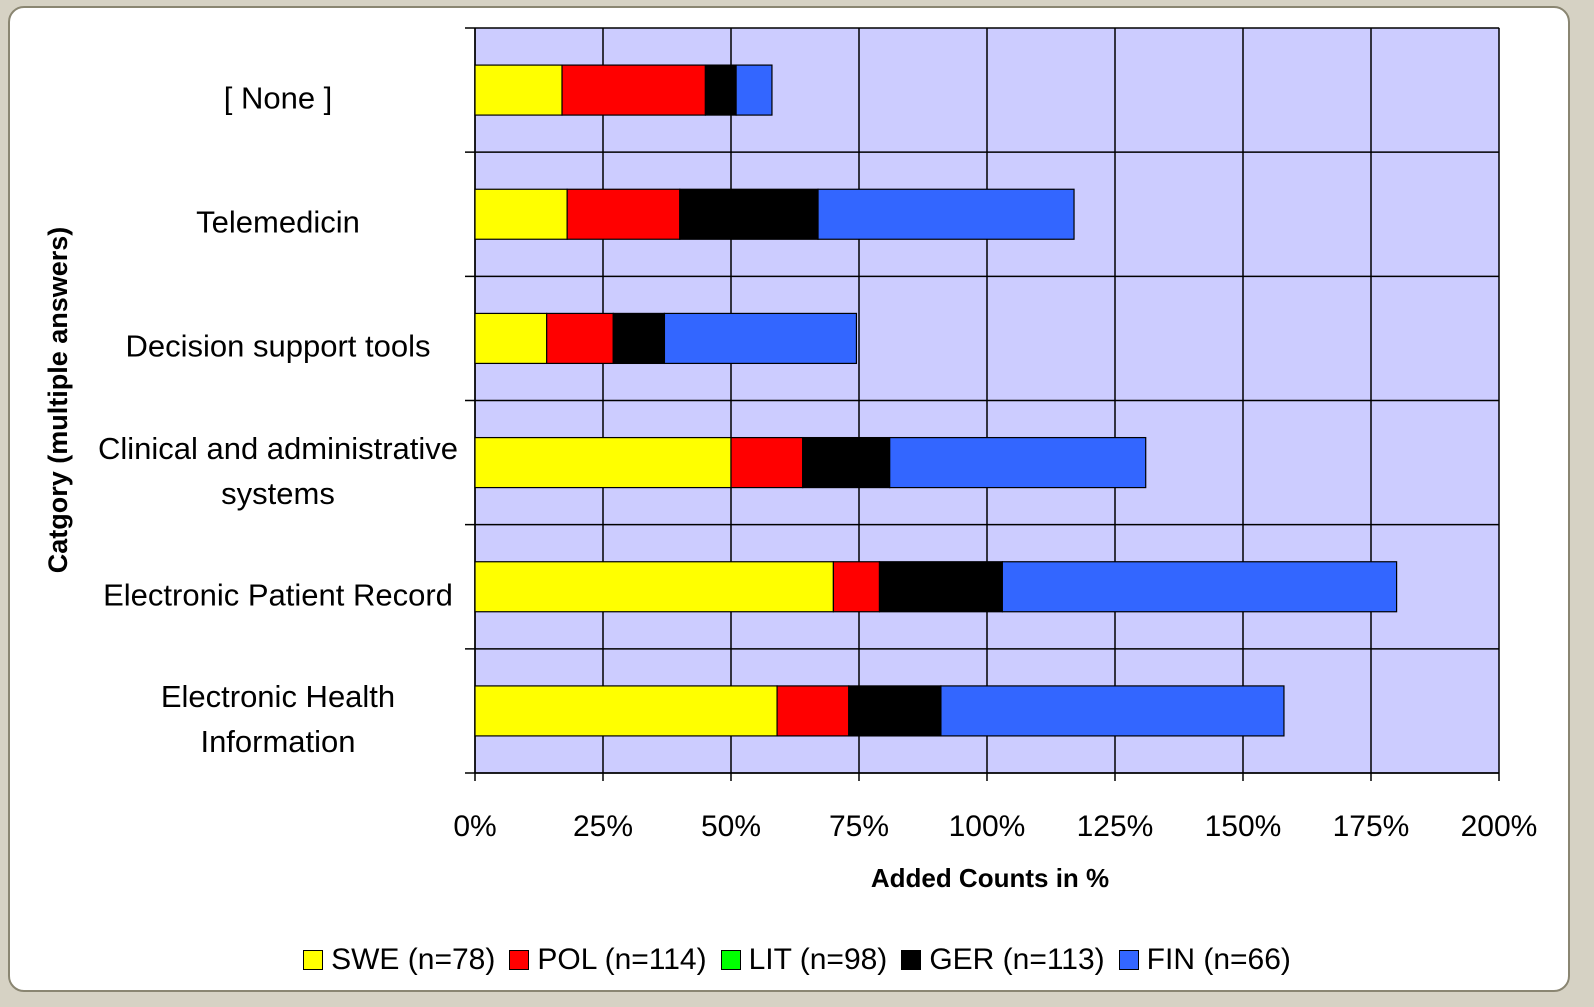  What do you see at coordinates (278, 470) in the screenshot?
I see `category-label: Clinical and administrative systems` at bounding box center [278, 470].